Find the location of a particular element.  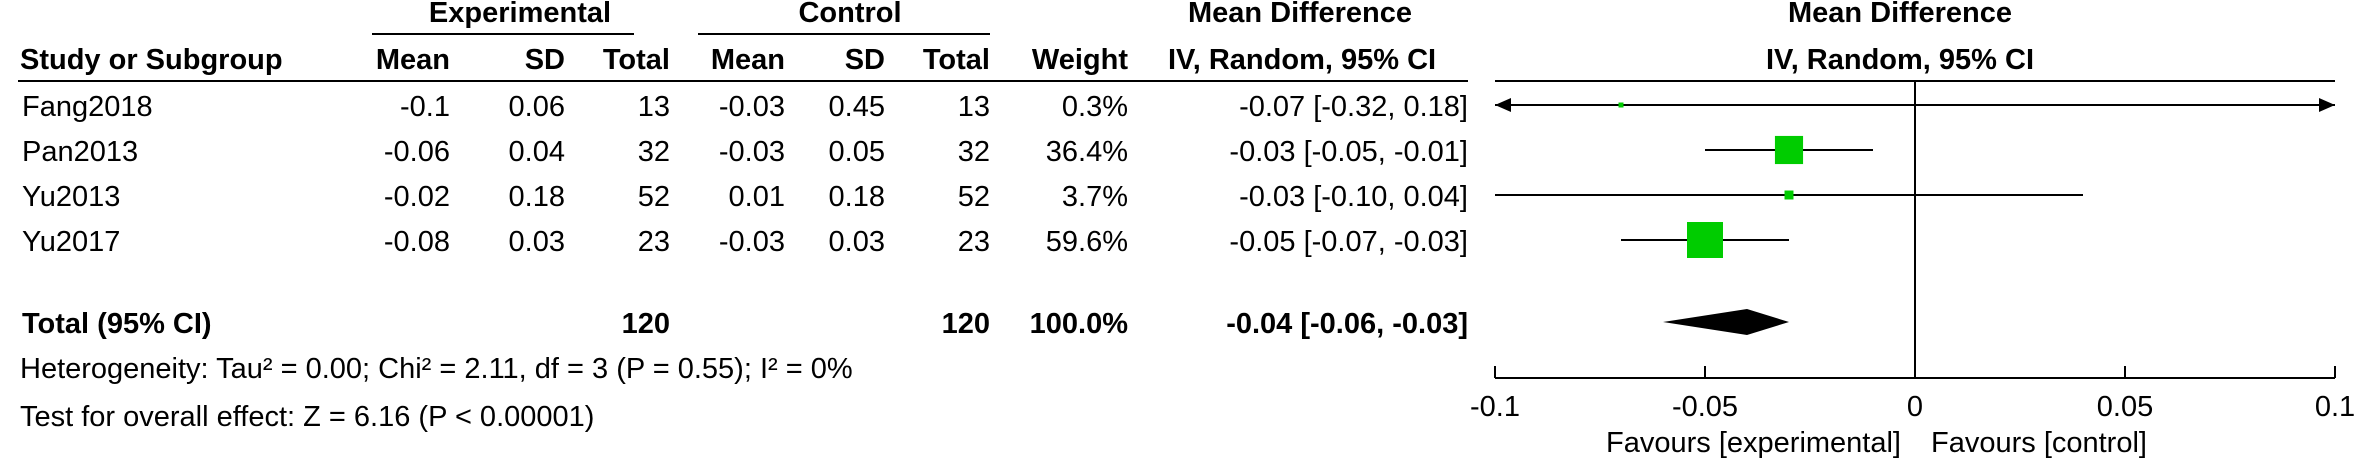

ctl-sd: 0.03 is located at coordinates (856, 242).